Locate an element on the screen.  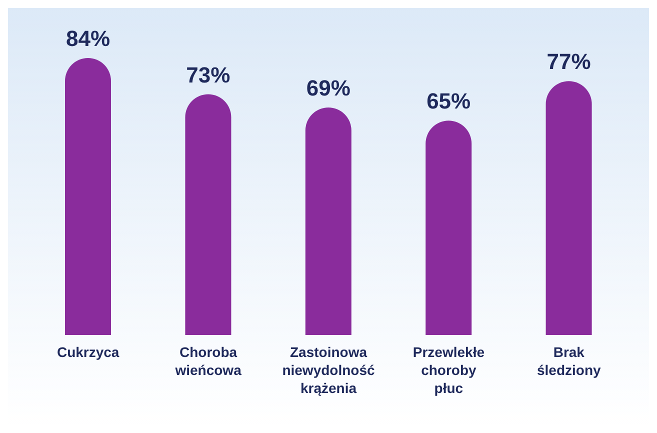
x-tick-label: Cukrzyca is located at coordinates (88, 352).